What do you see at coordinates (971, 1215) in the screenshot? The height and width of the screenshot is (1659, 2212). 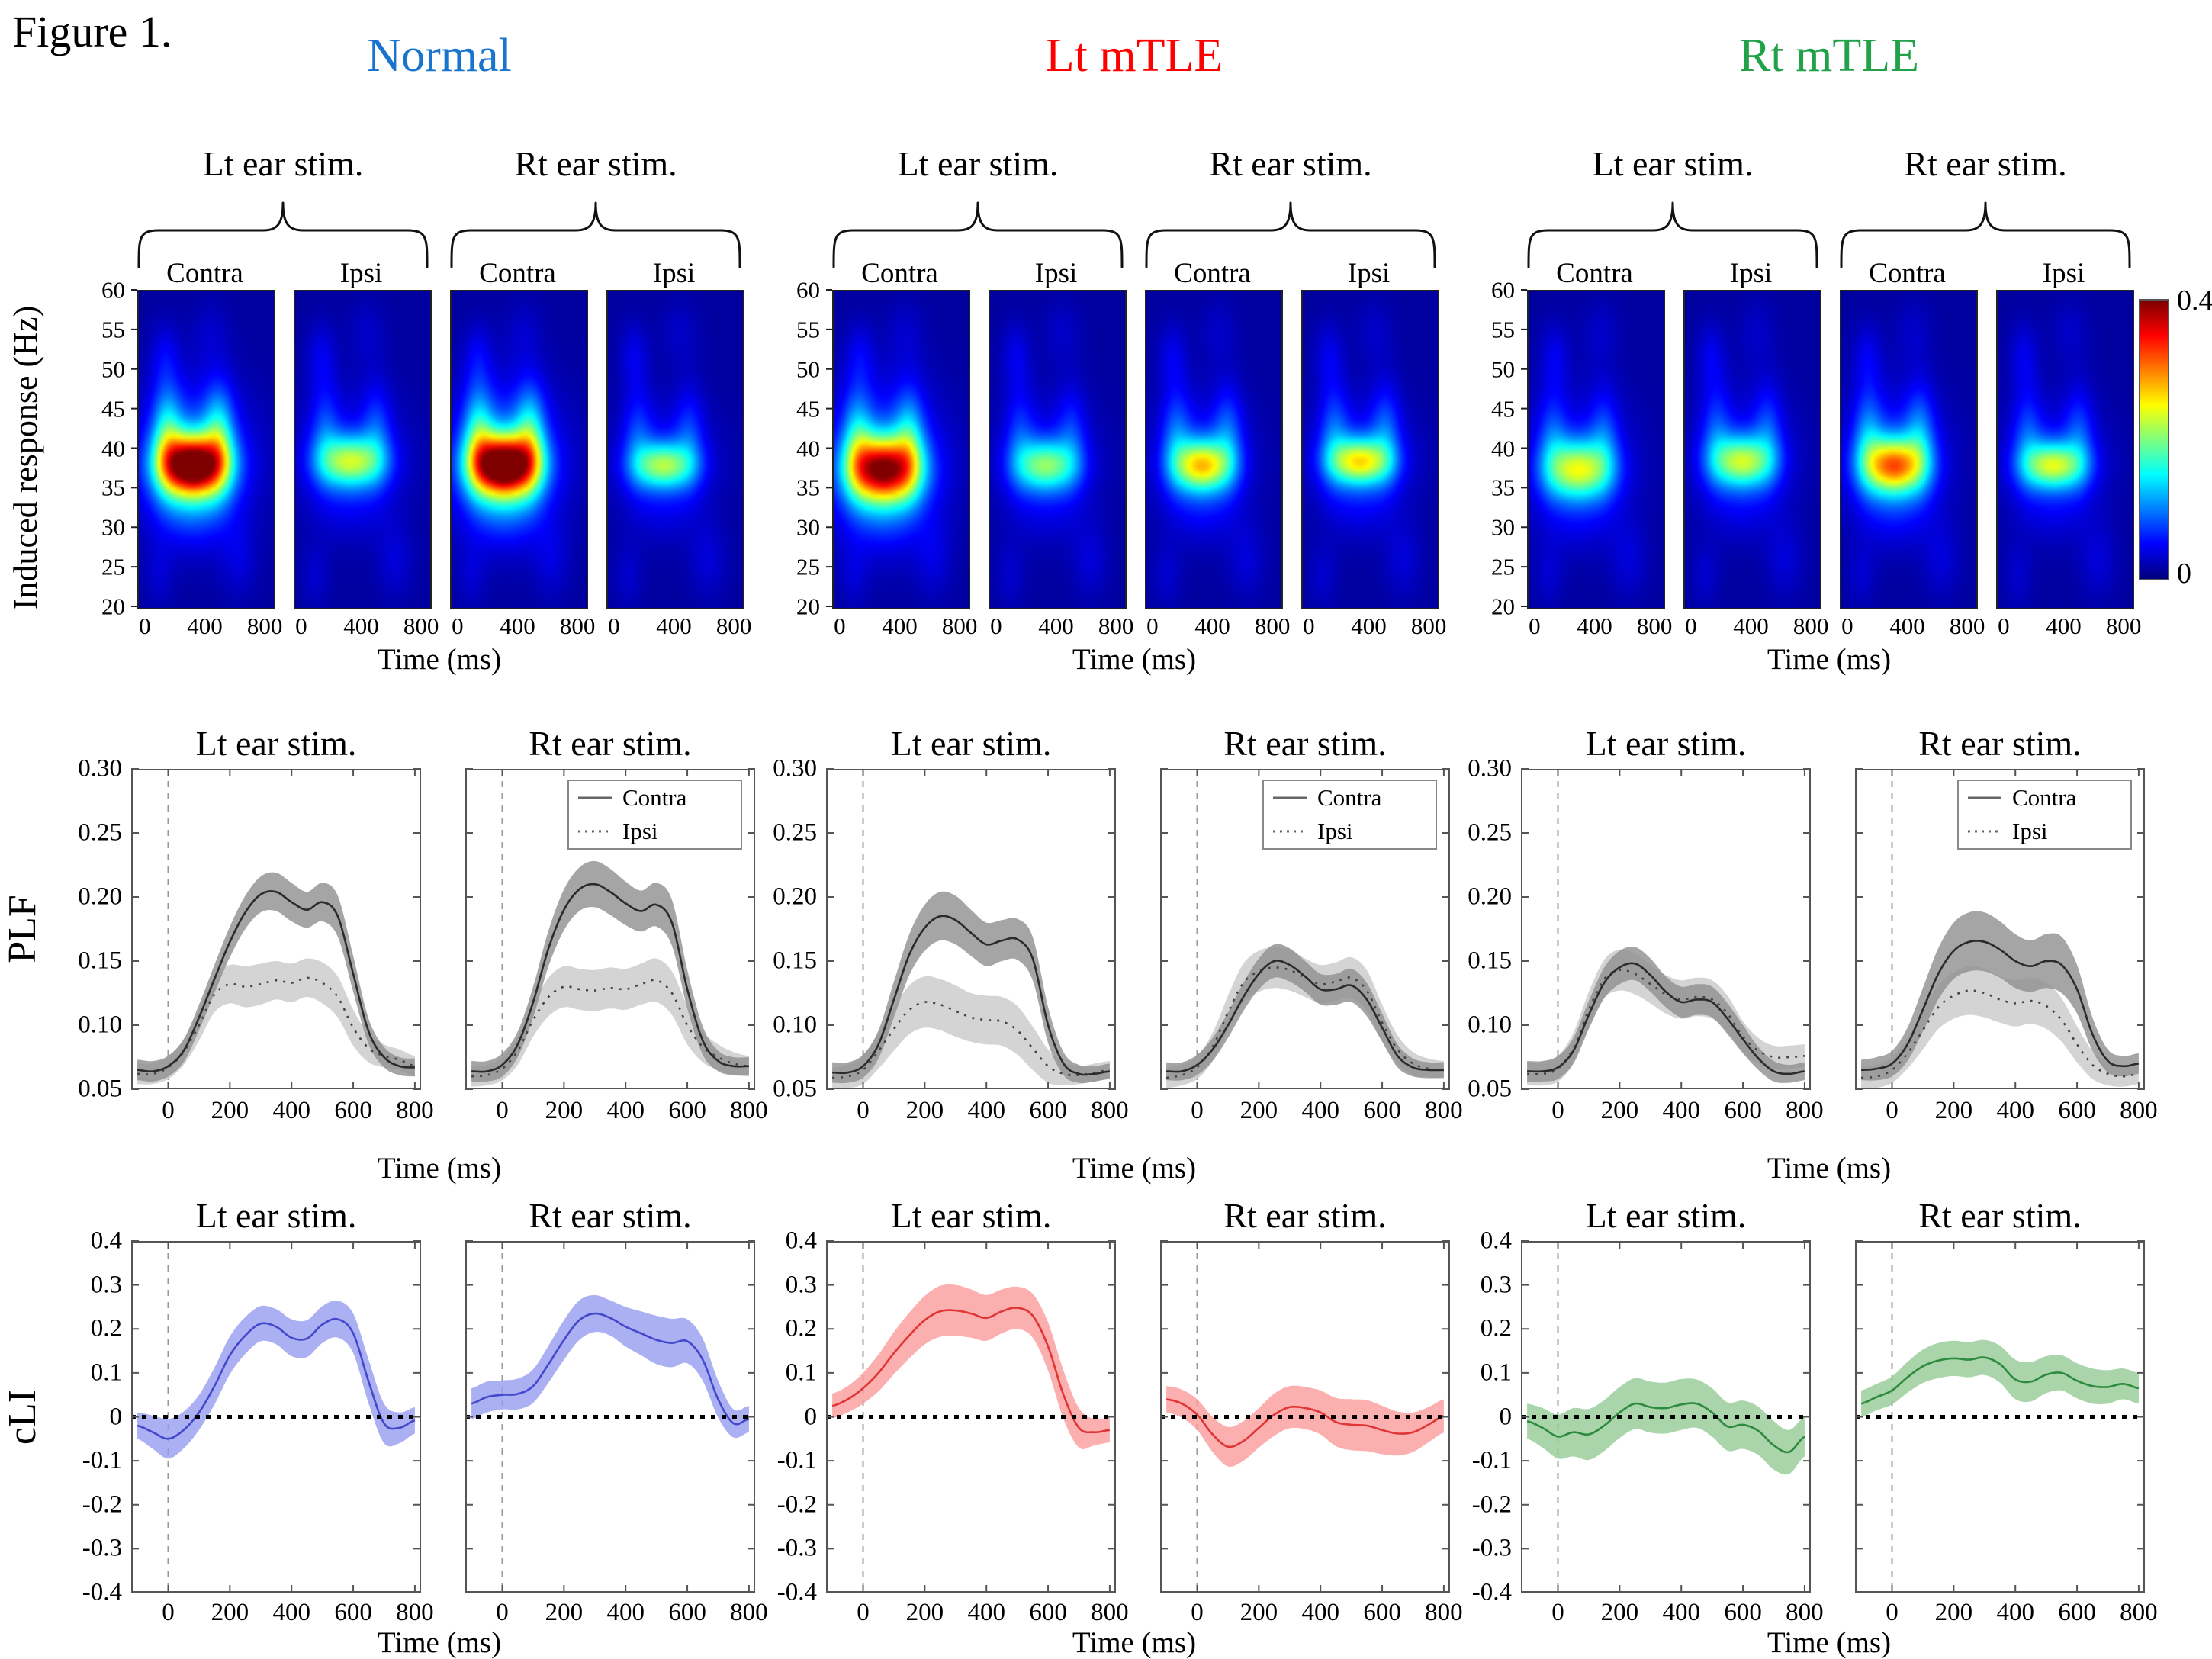 I see `cli-title-lt: Lt ear stim.` at bounding box center [971, 1215].